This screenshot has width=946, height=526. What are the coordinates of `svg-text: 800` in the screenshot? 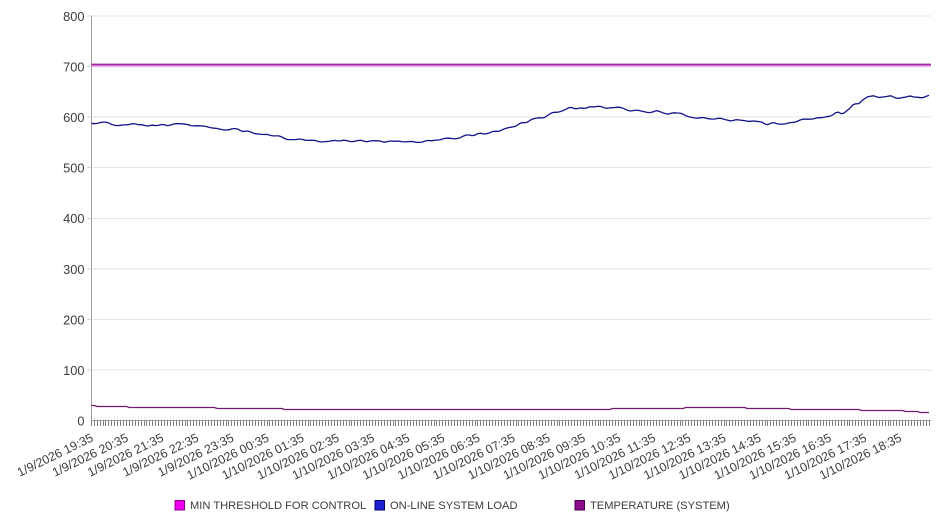 It's located at (73, 16).